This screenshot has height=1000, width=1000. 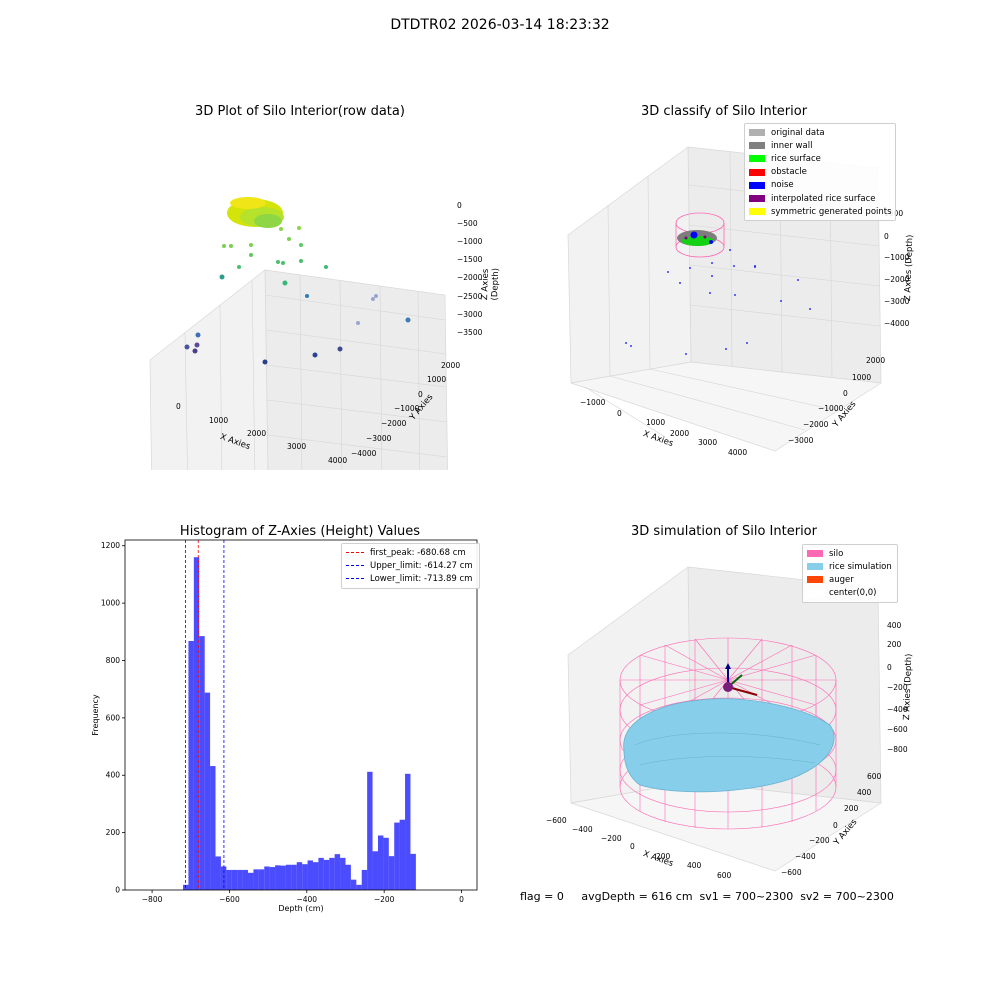 What do you see at coordinates (113, 775) in the screenshot?
I see `y-tick-label: 400` at bounding box center [113, 775].